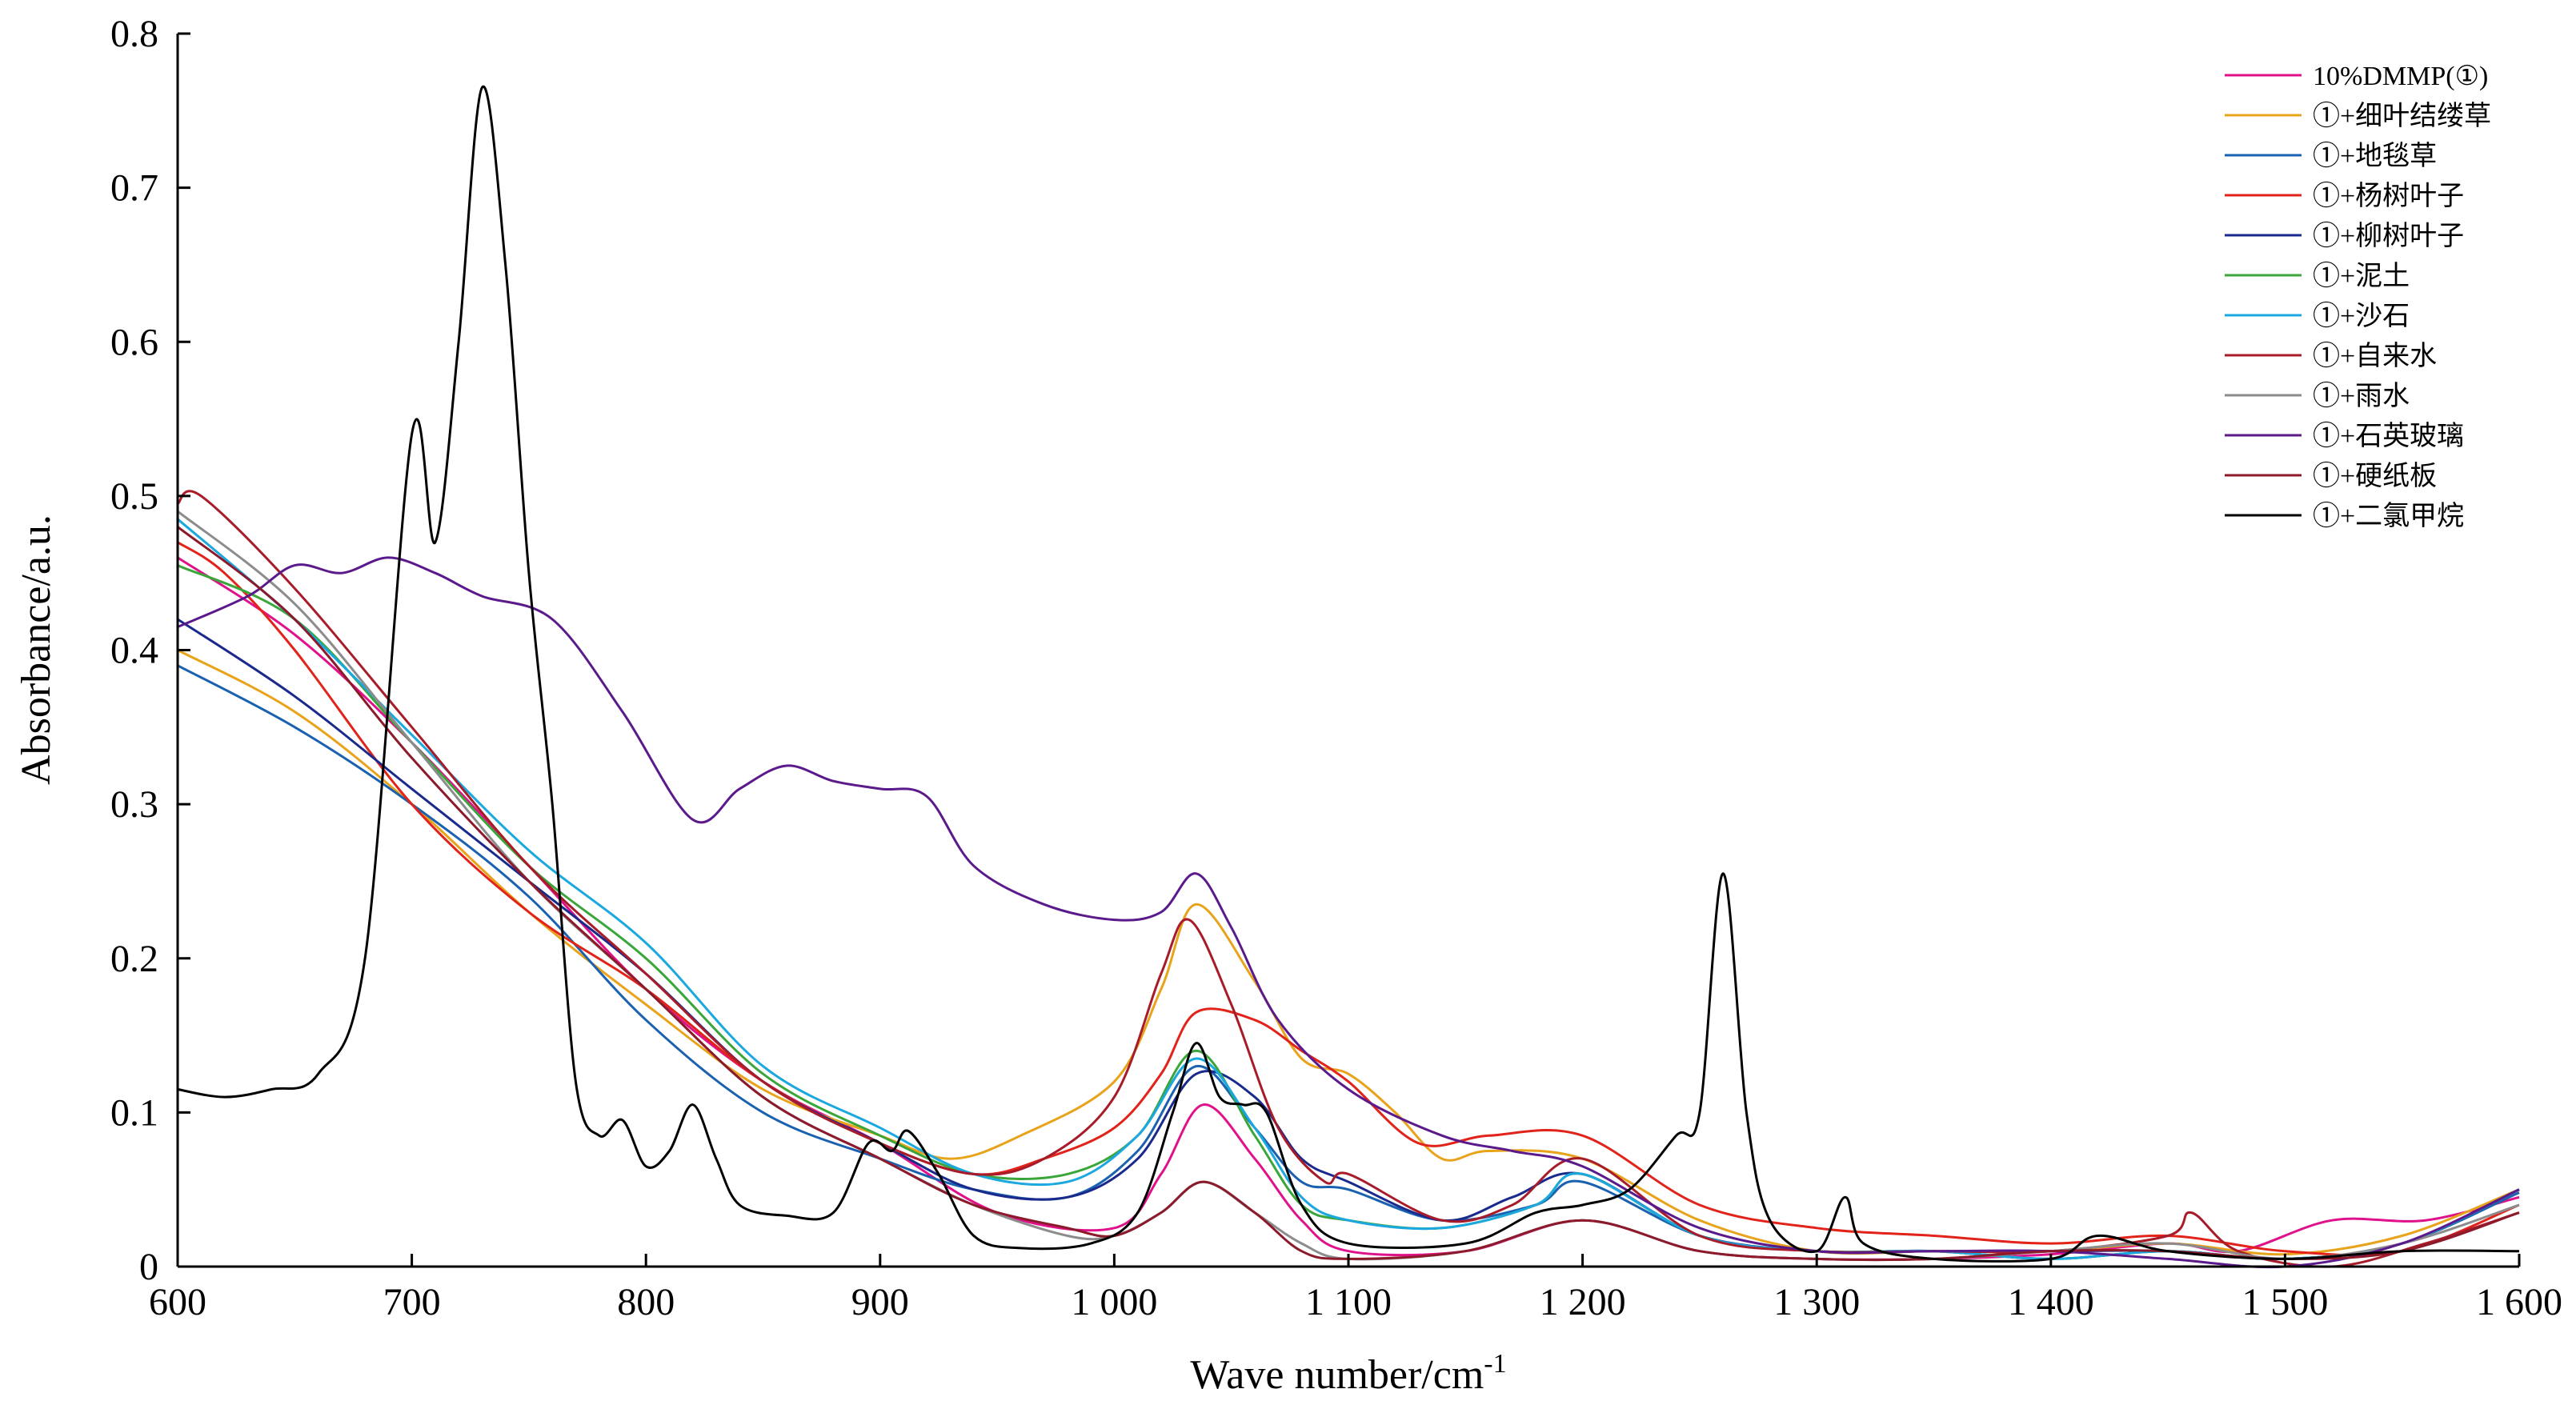 The width and height of the screenshot is (2576, 1405). I want to click on legend-label: ①+地毯草, so click(2375, 156).